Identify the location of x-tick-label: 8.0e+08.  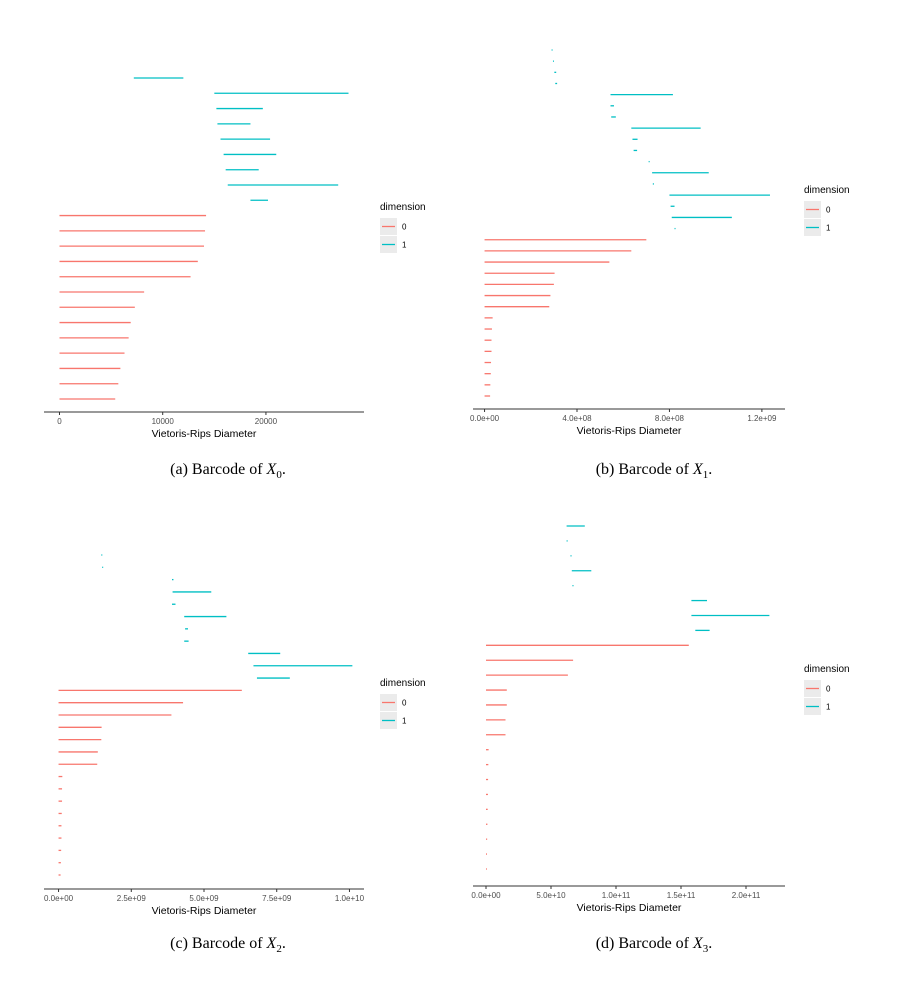
(670, 418).